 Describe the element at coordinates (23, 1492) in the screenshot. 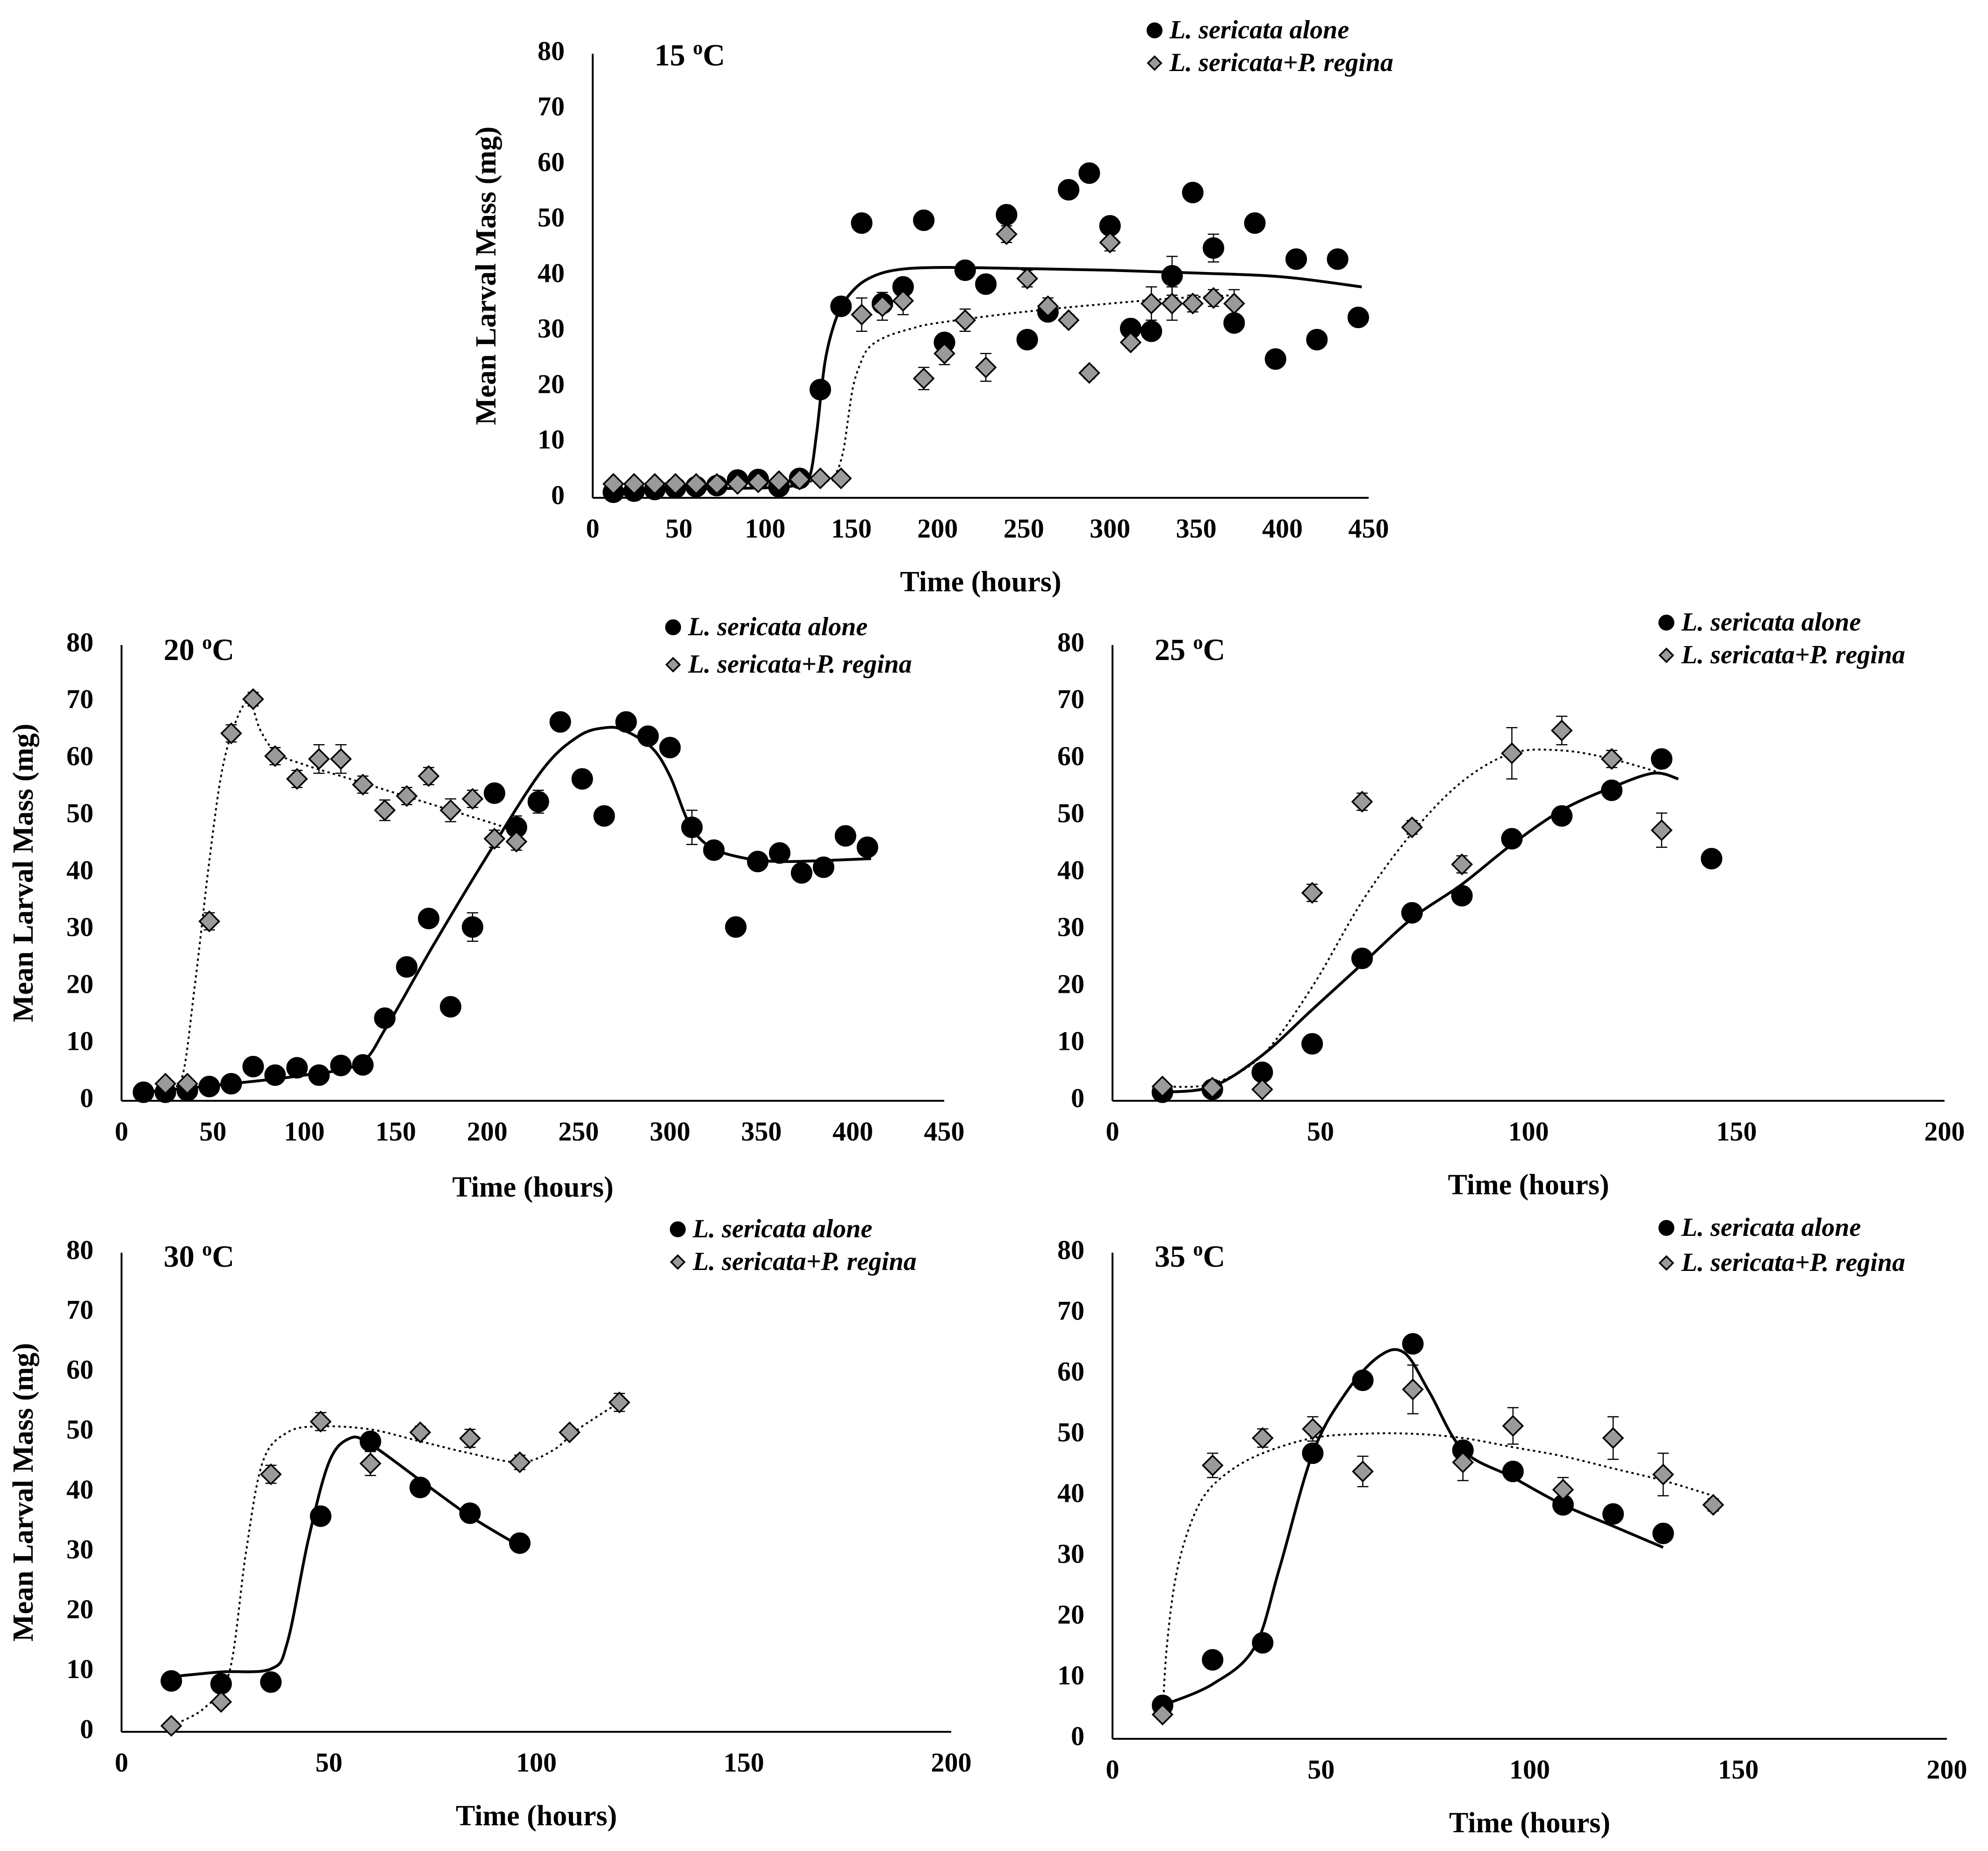

I see `y-axis-title: Mean Larval Mass (mg)` at that location.